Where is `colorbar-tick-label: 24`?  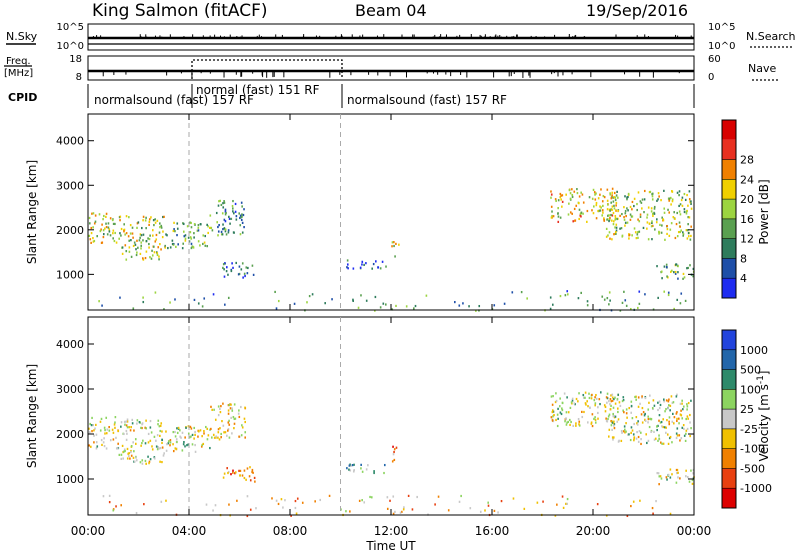
colorbar-tick-label: 24 is located at coordinates (747, 179).